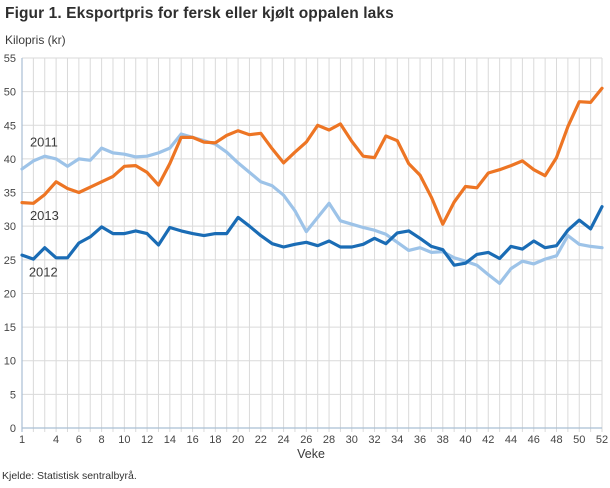 This screenshot has width=610, height=488. What do you see at coordinates (443, 440) in the screenshot?
I see `x-tick-label: 38` at bounding box center [443, 440].